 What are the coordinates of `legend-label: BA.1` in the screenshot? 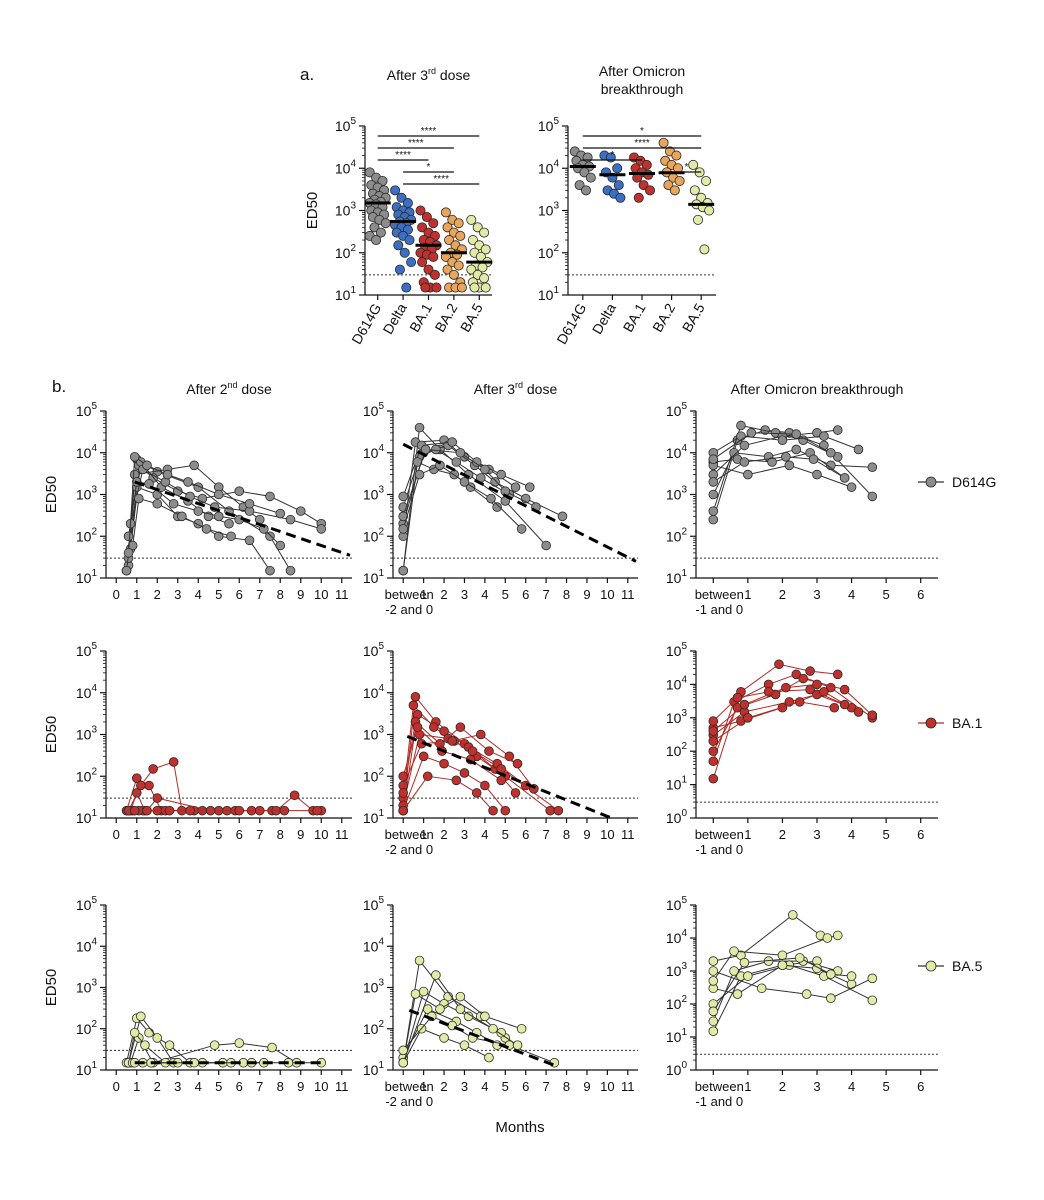 It's located at (967, 723).